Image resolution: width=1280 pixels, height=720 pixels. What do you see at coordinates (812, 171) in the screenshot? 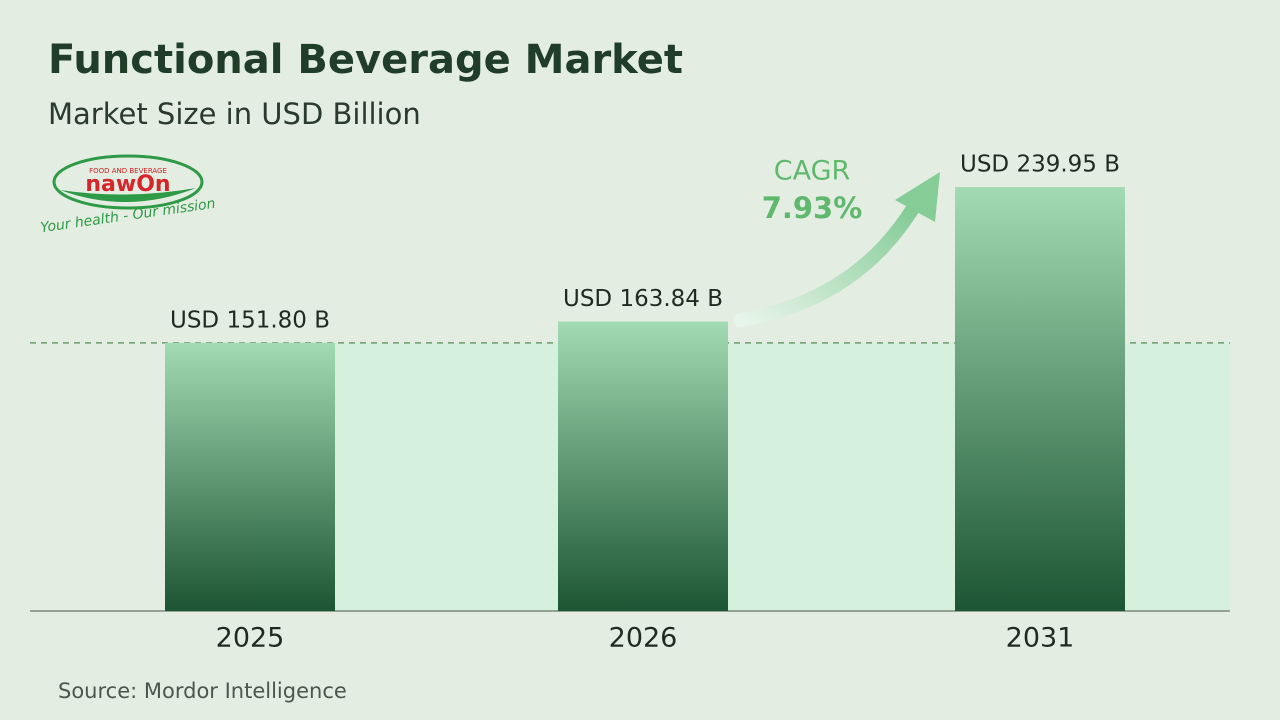
I see `cagr-label: CAGR` at bounding box center [812, 171].